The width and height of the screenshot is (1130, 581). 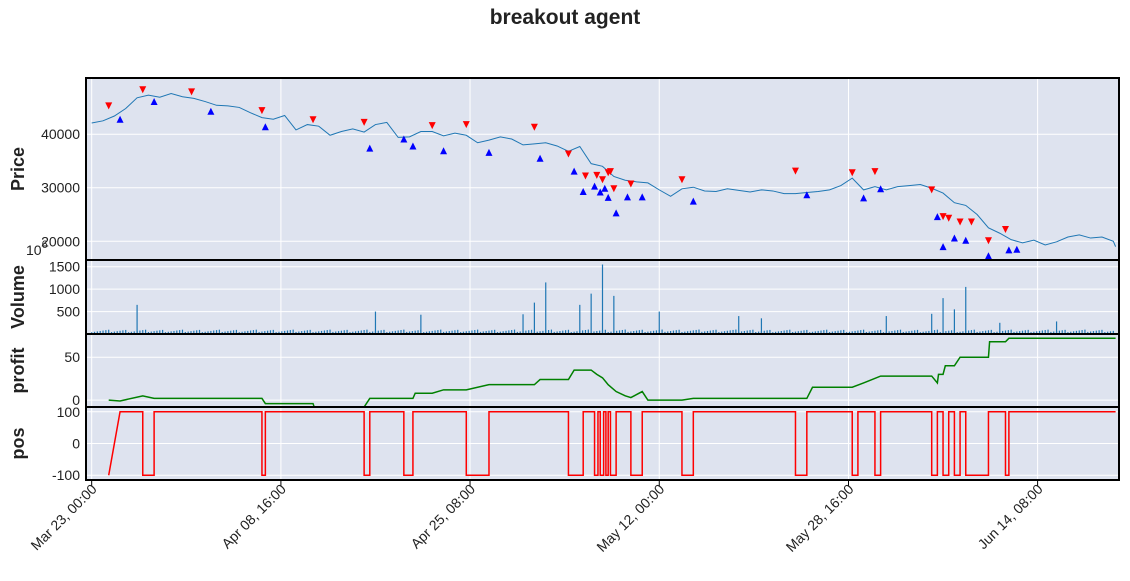 What do you see at coordinates (60, 241) in the screenshot?
I see `price-y-tick-label: 20000` at bounding box center [60, 241].